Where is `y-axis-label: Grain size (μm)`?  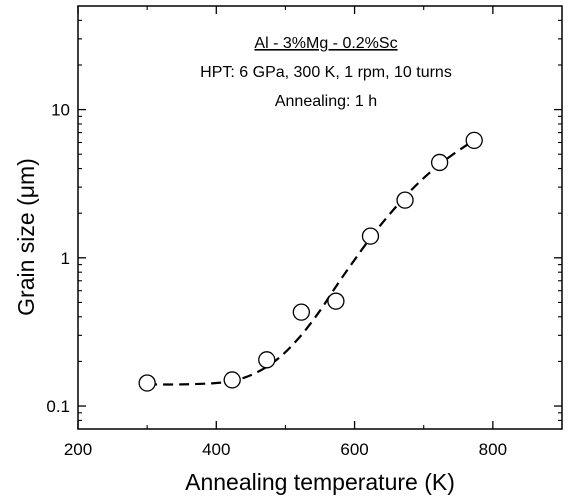 y-axis-label: Grain size (μm) is located at coordinates (26, 237).